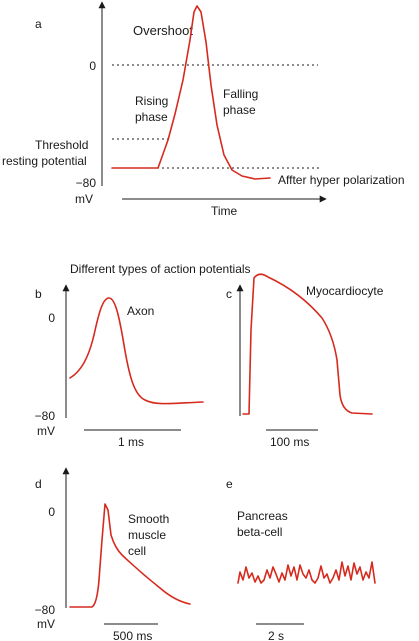  Describe the element at coordinates (289, 442) in the screenshot. I see `panel-c-scale-label: 100 ms` at that location.